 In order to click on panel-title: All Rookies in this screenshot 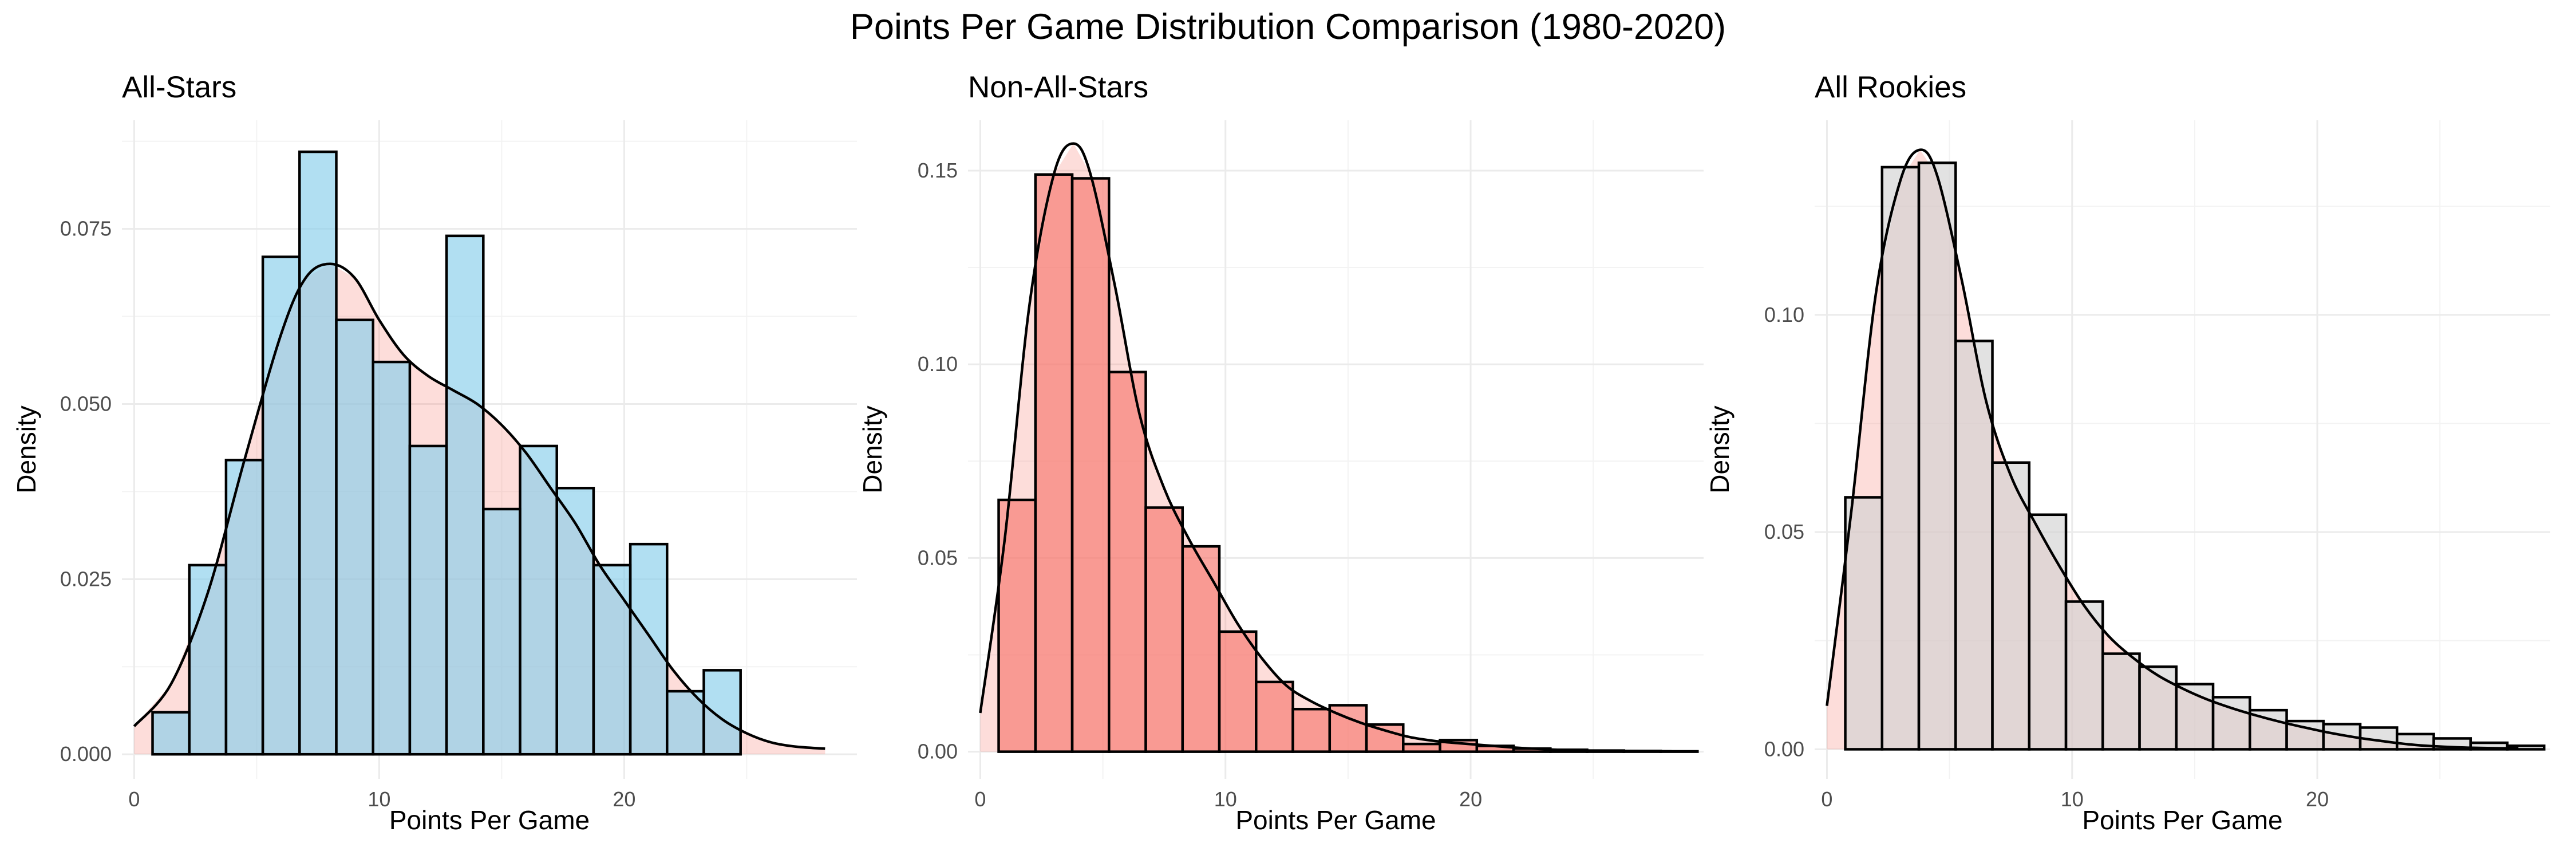, I will do `click(1890, 87)`.